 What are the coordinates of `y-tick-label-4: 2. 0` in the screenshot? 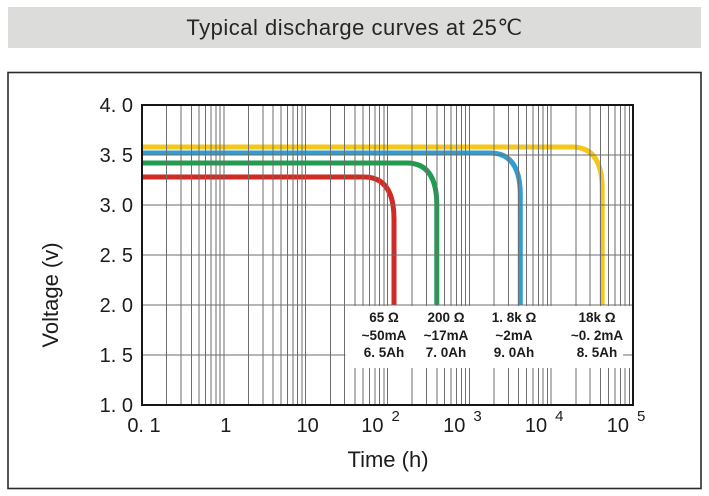 It's located at (116, 306).